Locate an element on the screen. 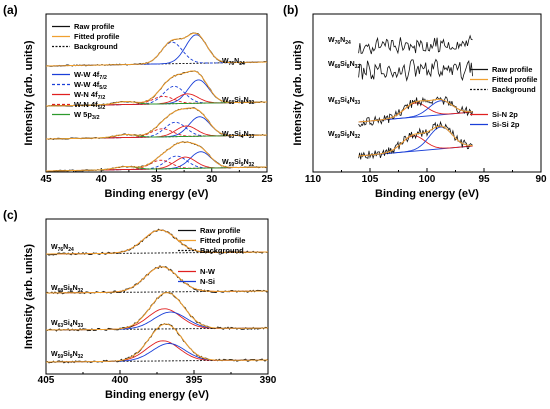 This screenshot has height=409, width=550. legend-label: Si-N 2p is located at coordinates (505, 114).